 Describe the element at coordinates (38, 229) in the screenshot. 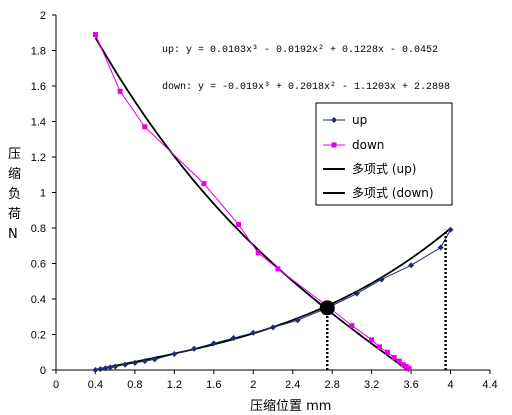

I see `y-tick-label: 0.8` at that location.